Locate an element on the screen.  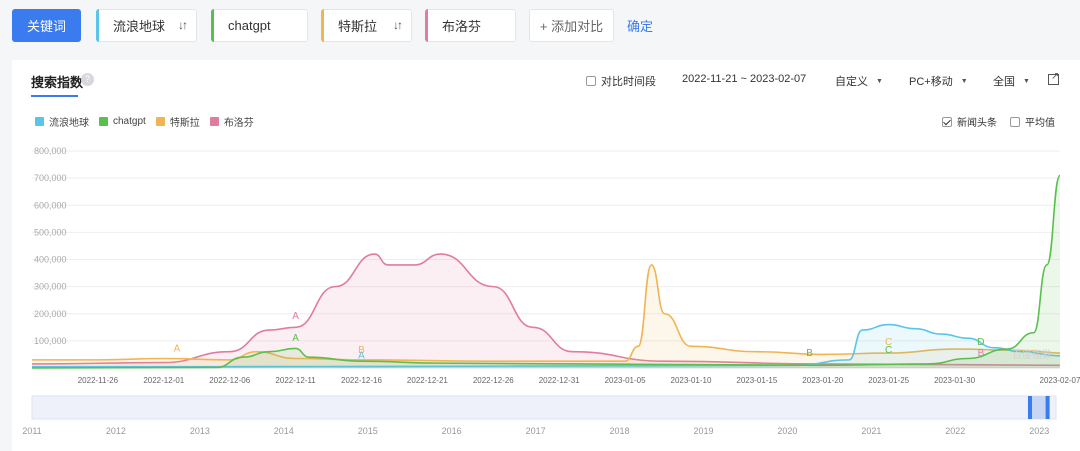
compare-period-checkbox is located at coordinates (591, 81).